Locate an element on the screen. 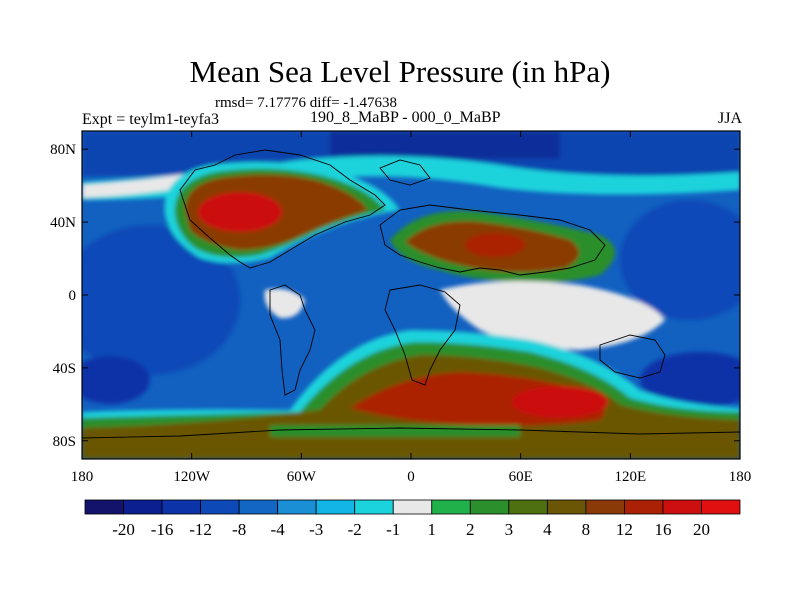 The image size is (800, 600). coastline-north-america is located at coordinates (282, 209).